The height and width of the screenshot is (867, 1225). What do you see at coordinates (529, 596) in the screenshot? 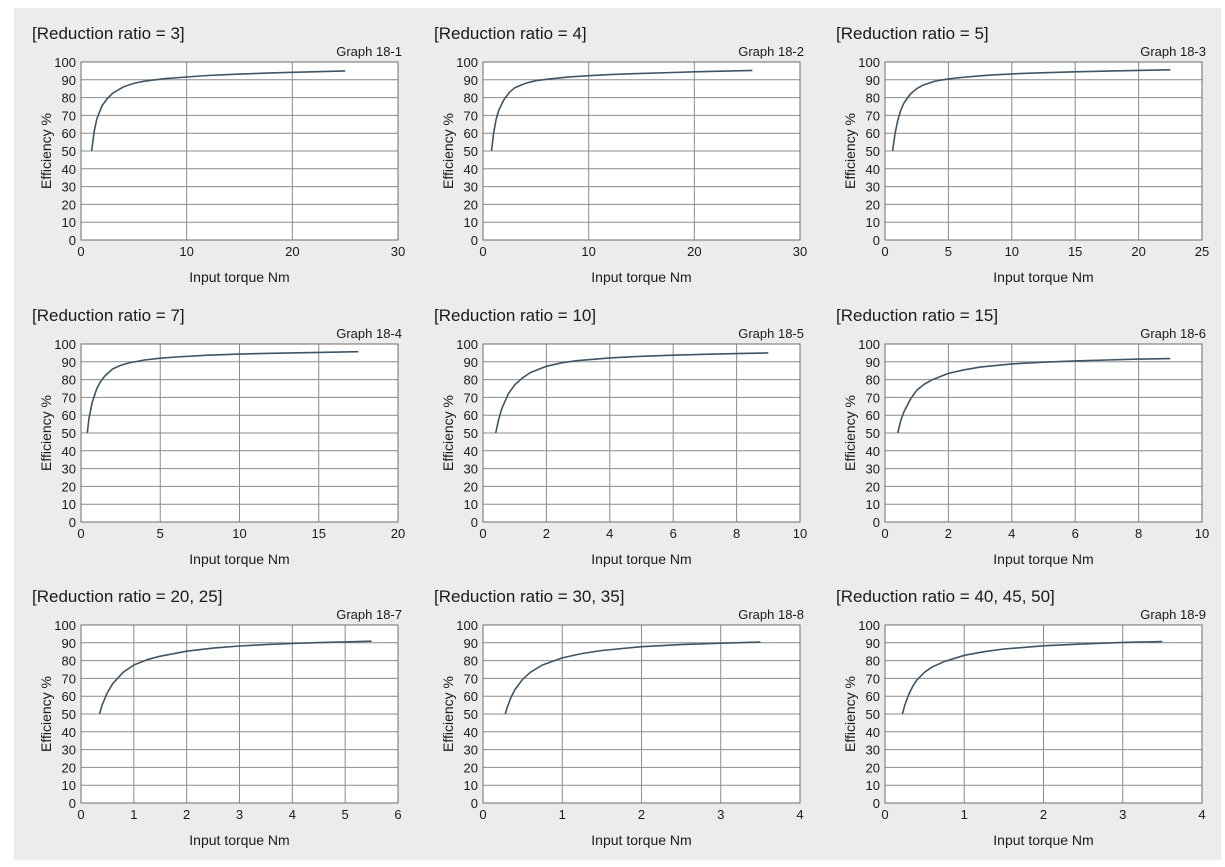
I see `chart-title: [Reduction ratio = 30, 35]` at bounding box center [529, 596].